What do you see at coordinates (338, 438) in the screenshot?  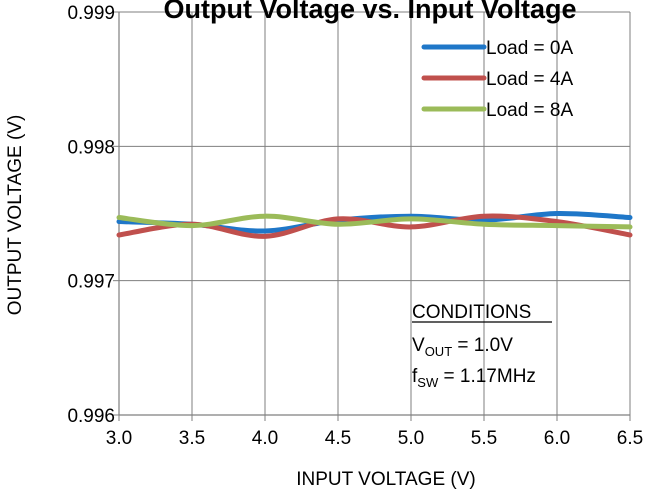 I see `x-tick-label: 4.5` at bounding box center [338, 438].